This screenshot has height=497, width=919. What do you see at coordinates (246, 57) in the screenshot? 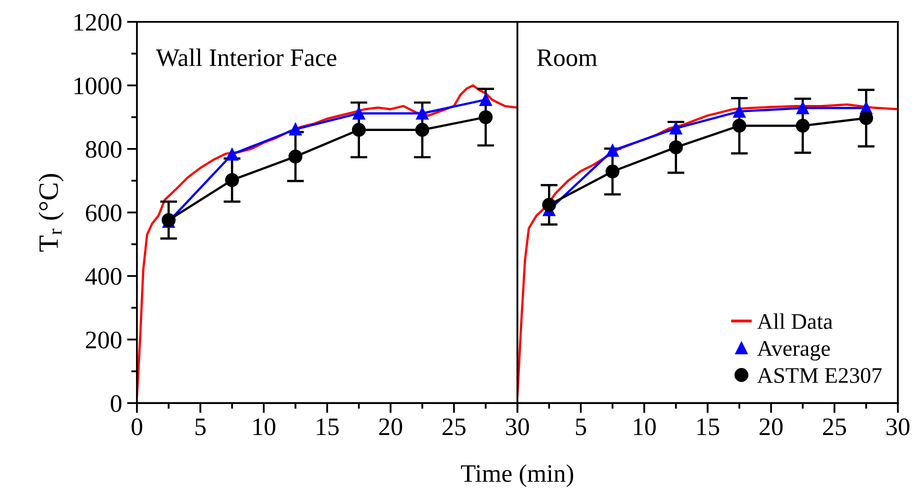
I see `text: Wall Interior Face` at bounding box center [246, 57].